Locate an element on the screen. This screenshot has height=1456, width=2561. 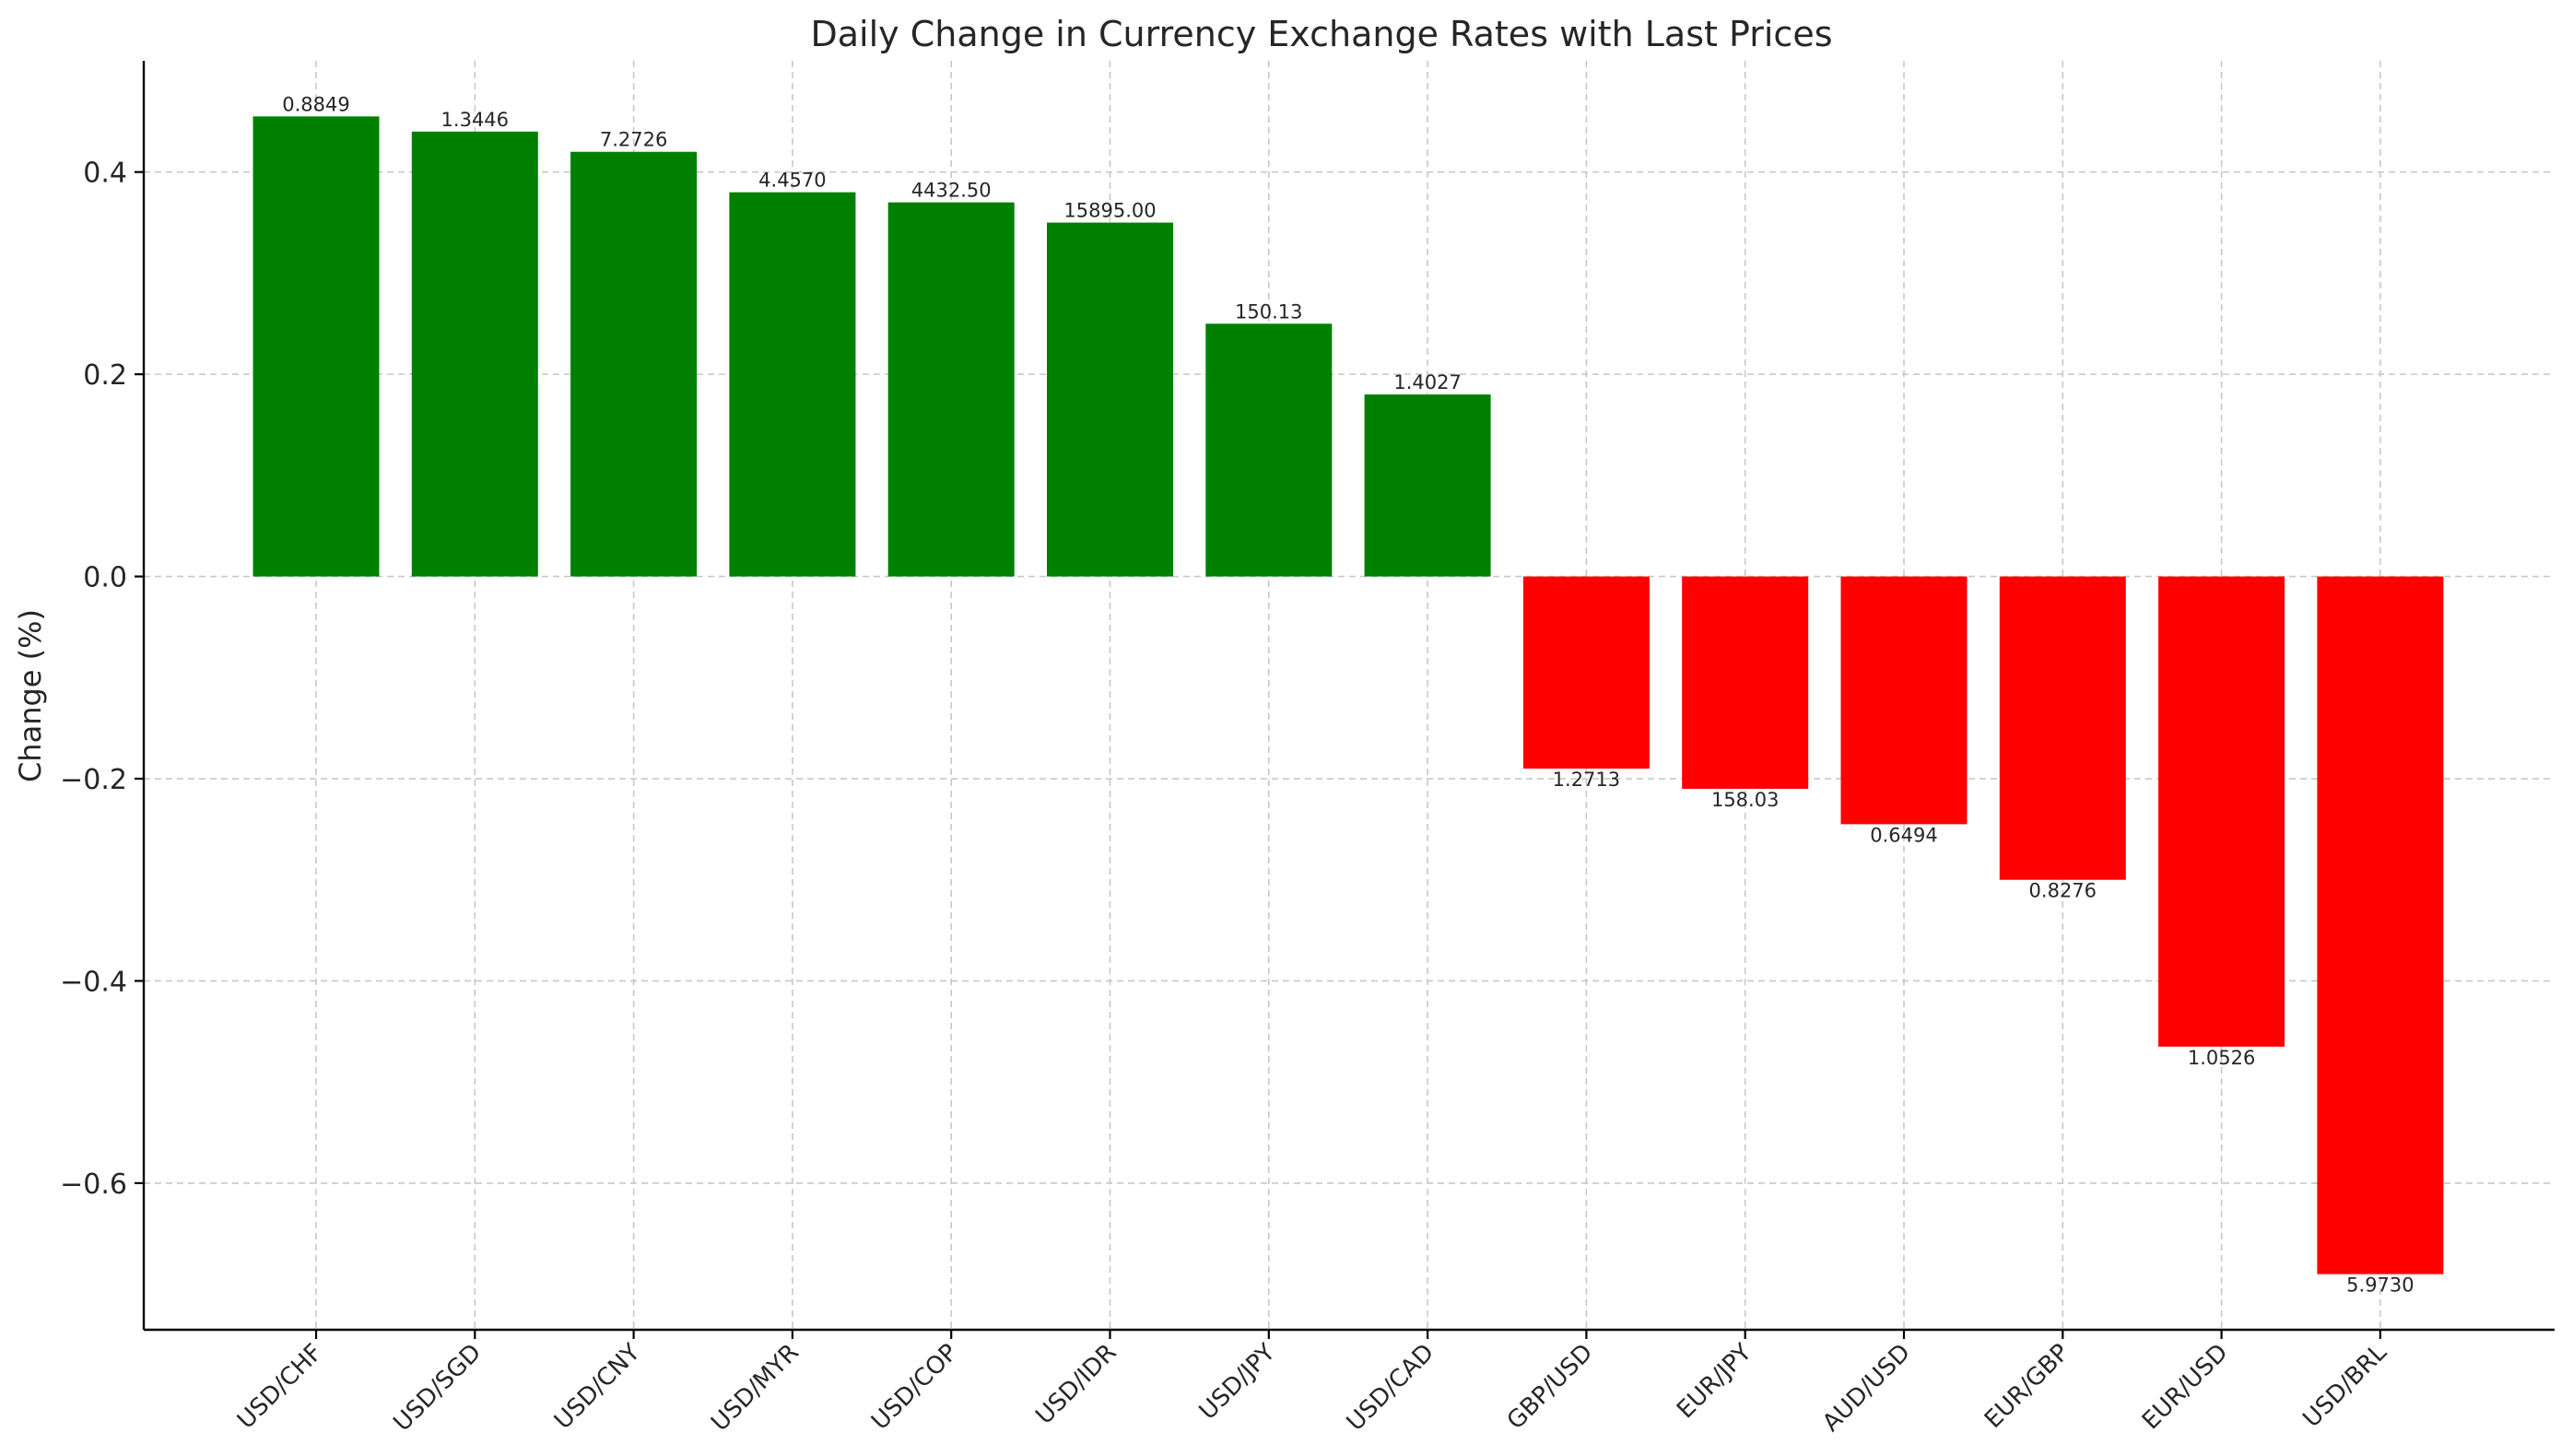
bar-usd-cop is located at coordinates (951, 389).